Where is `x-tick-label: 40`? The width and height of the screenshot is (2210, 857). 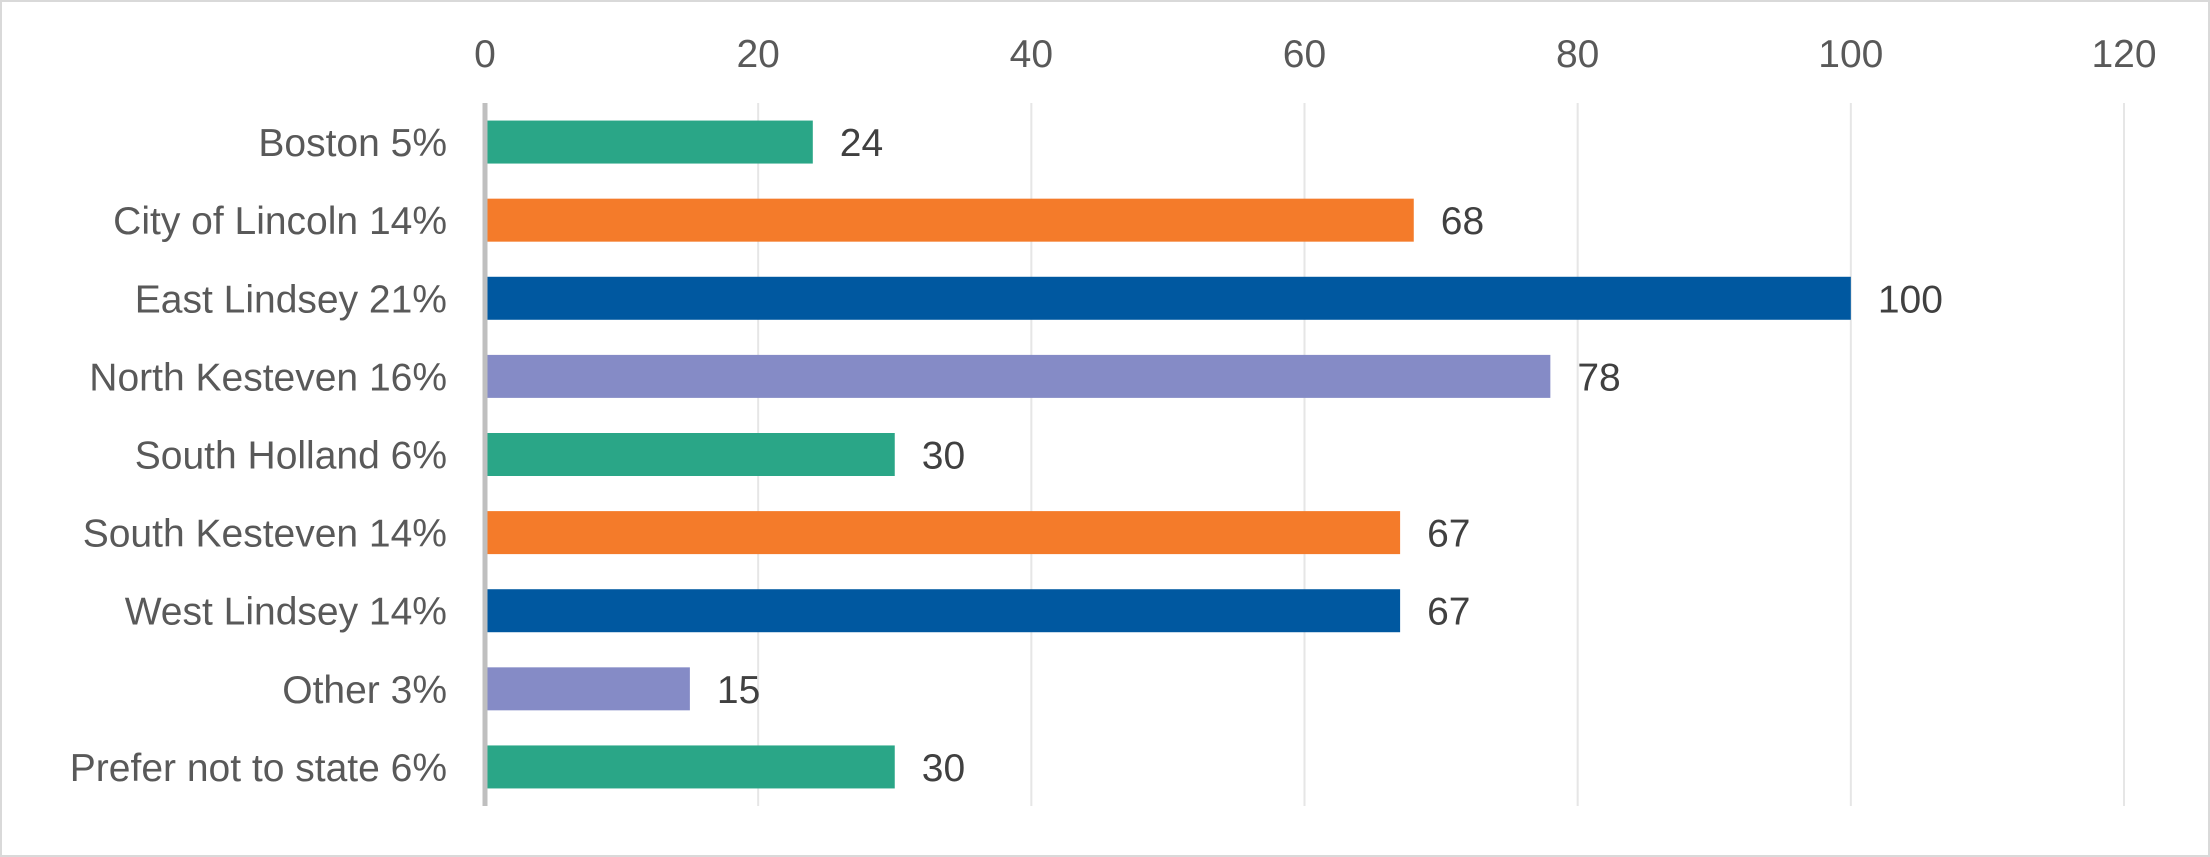 x-tick-label: 40 is located at coordinates (1031, 54).